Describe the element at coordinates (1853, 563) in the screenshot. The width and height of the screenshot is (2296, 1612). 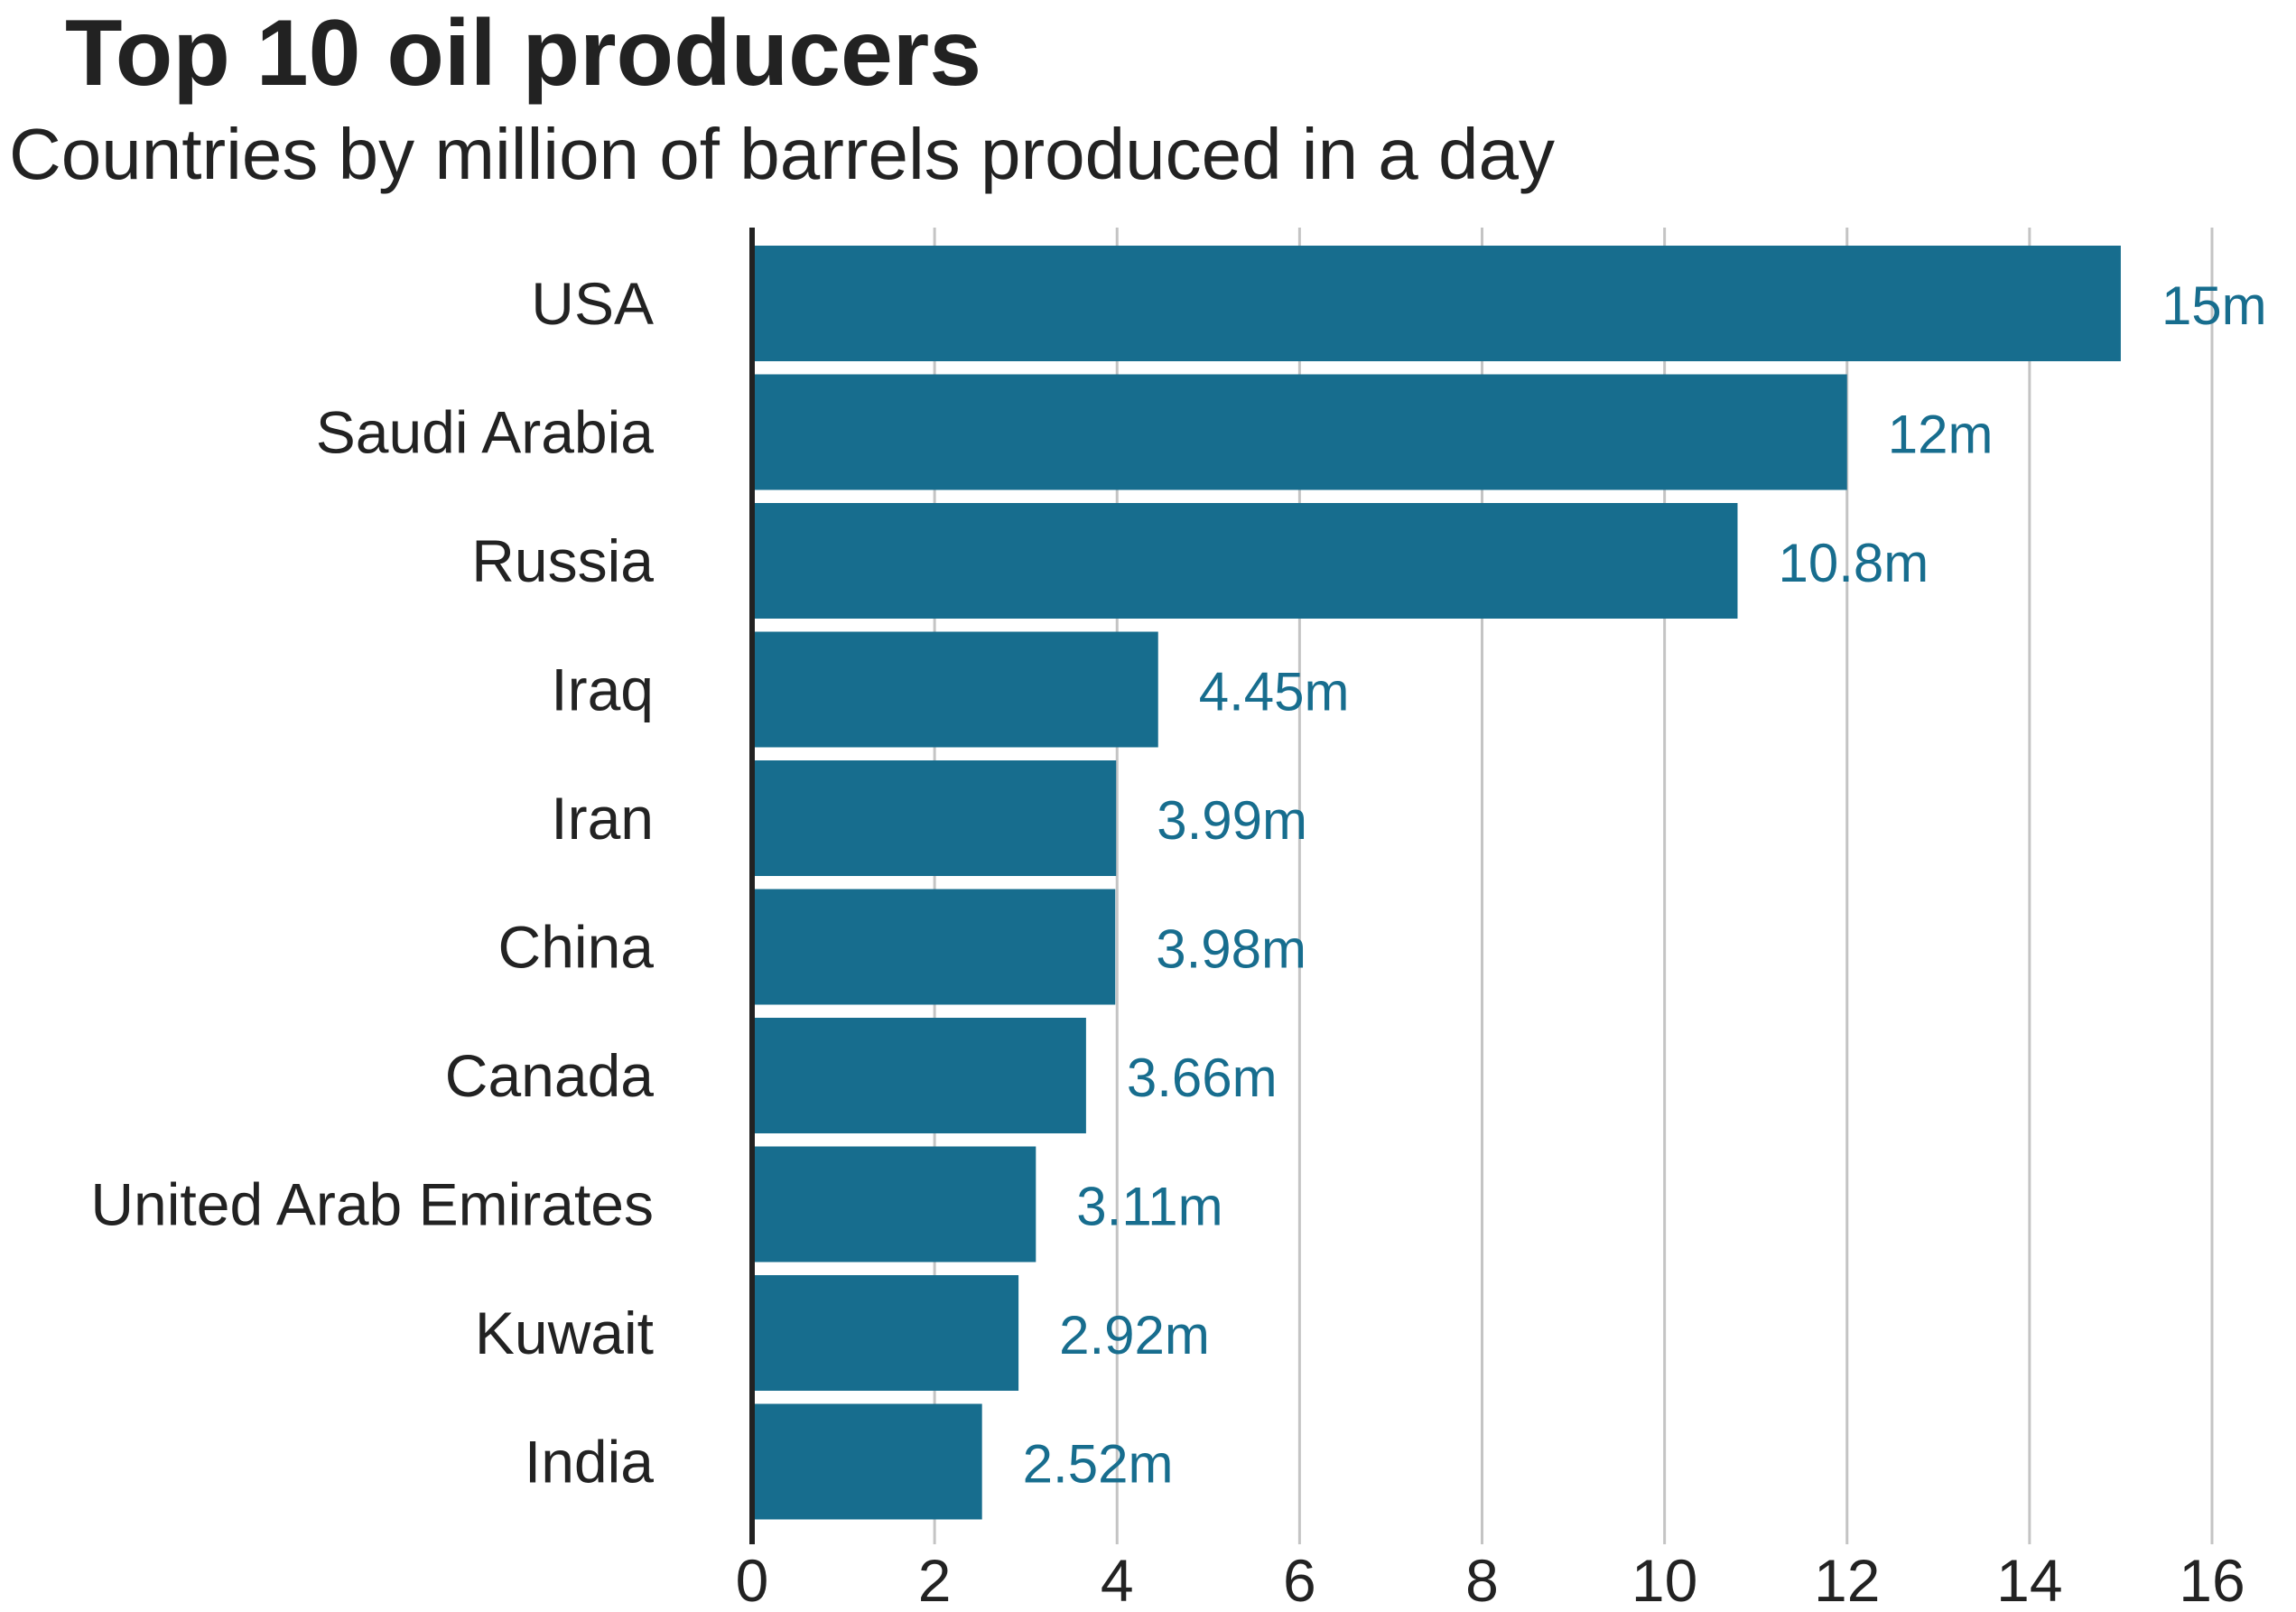
I see `value-label: 10.8m` at that location.